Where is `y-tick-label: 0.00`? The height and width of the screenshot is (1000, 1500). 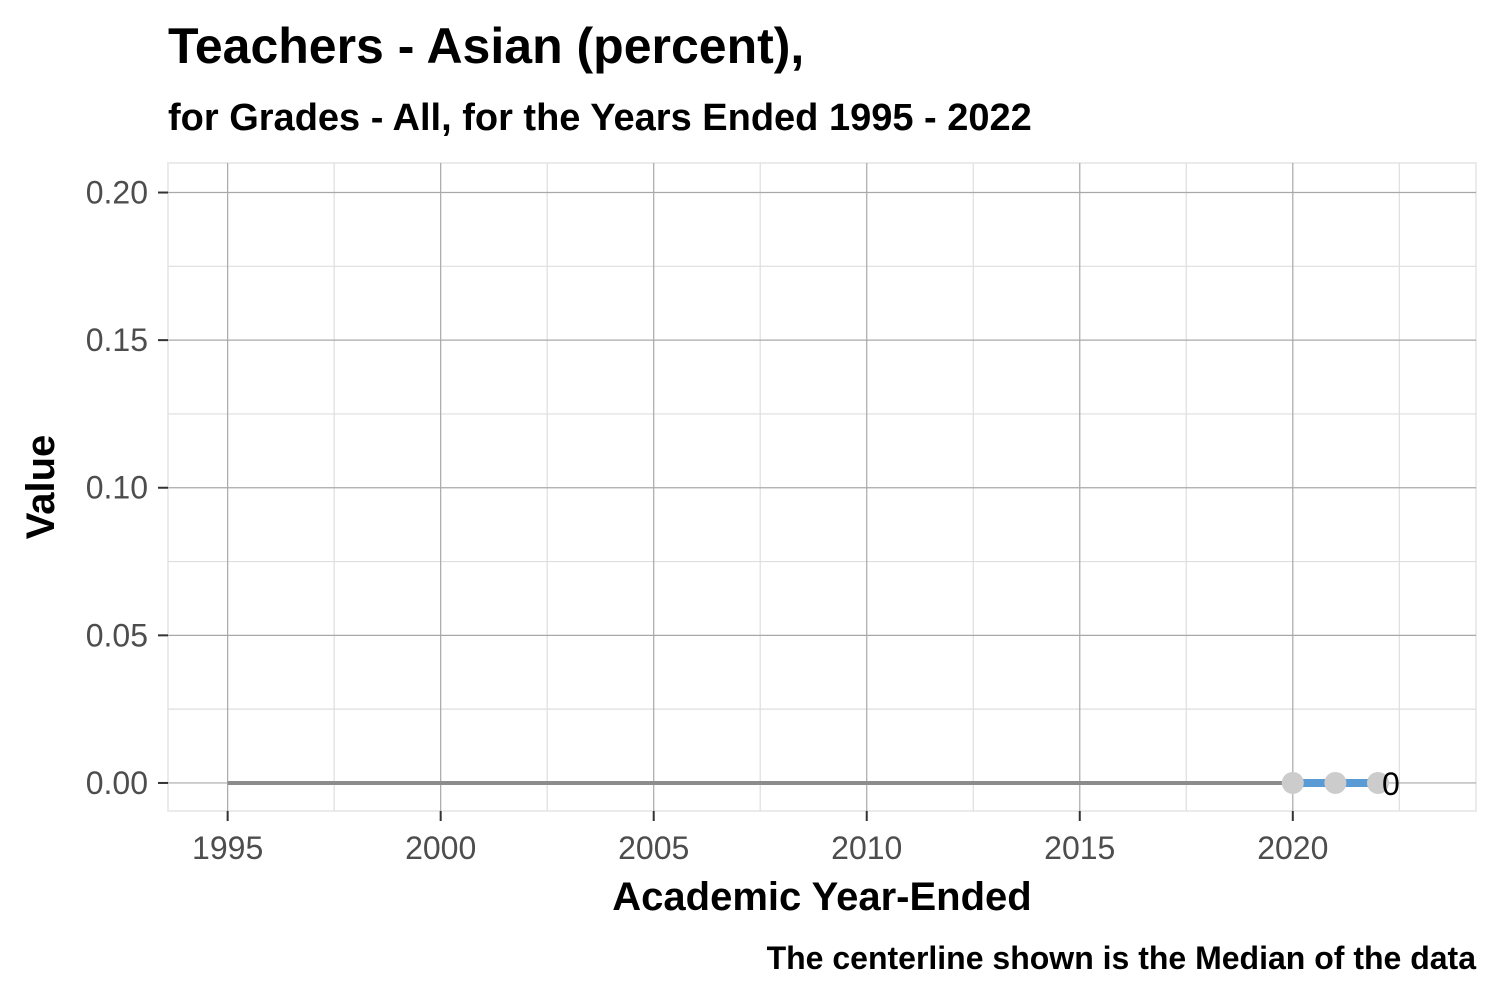
y-tick-label: 0.00 is located at coordinates (117, 783).